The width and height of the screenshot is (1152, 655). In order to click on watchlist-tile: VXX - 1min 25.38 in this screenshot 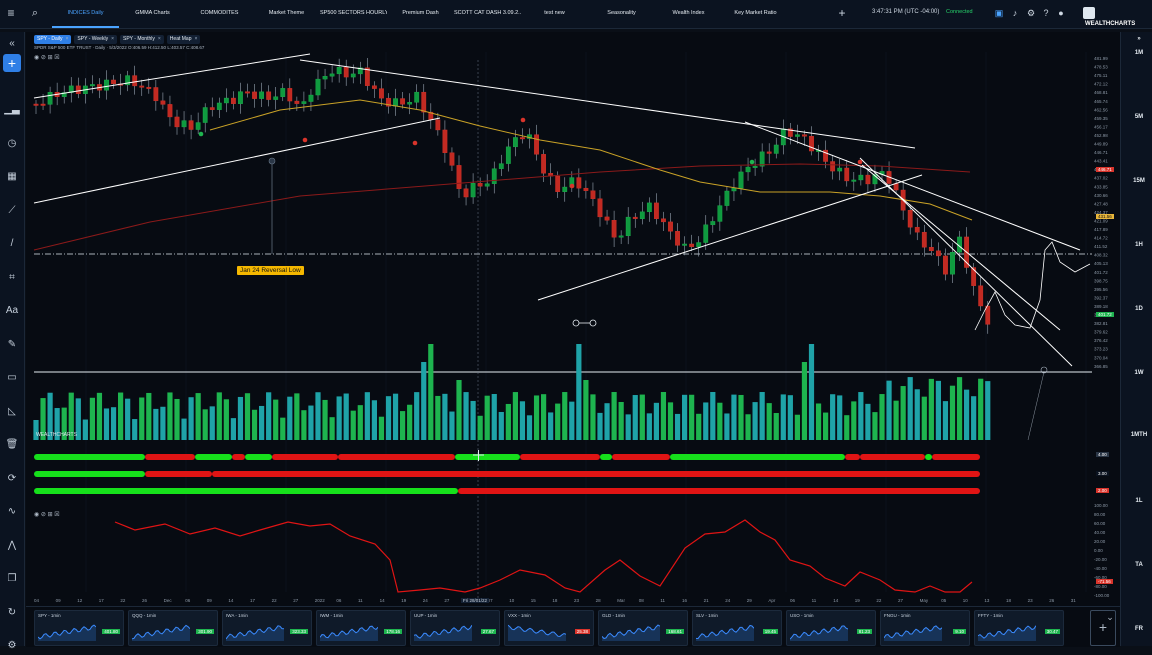, I will do `click(549, 628)`.